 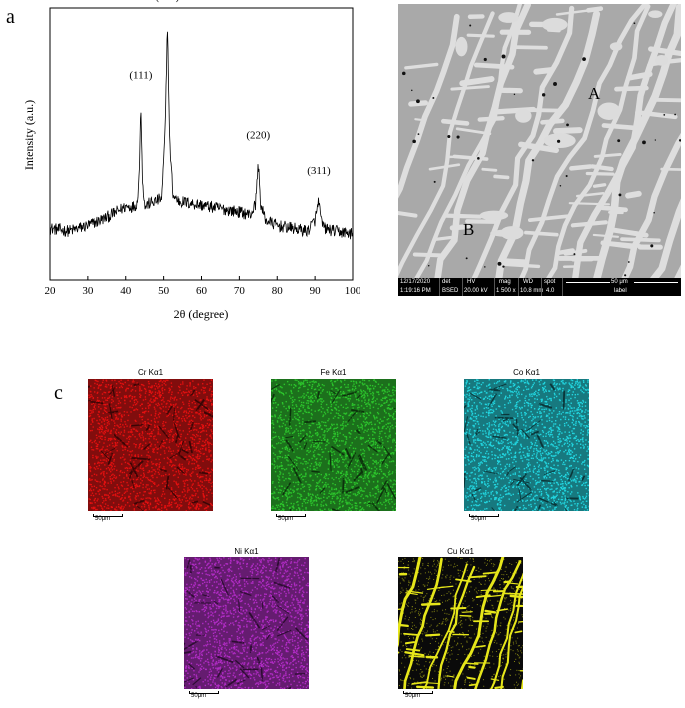 I want to click on databar-spot-label: spot, so click(x=550, y=282).